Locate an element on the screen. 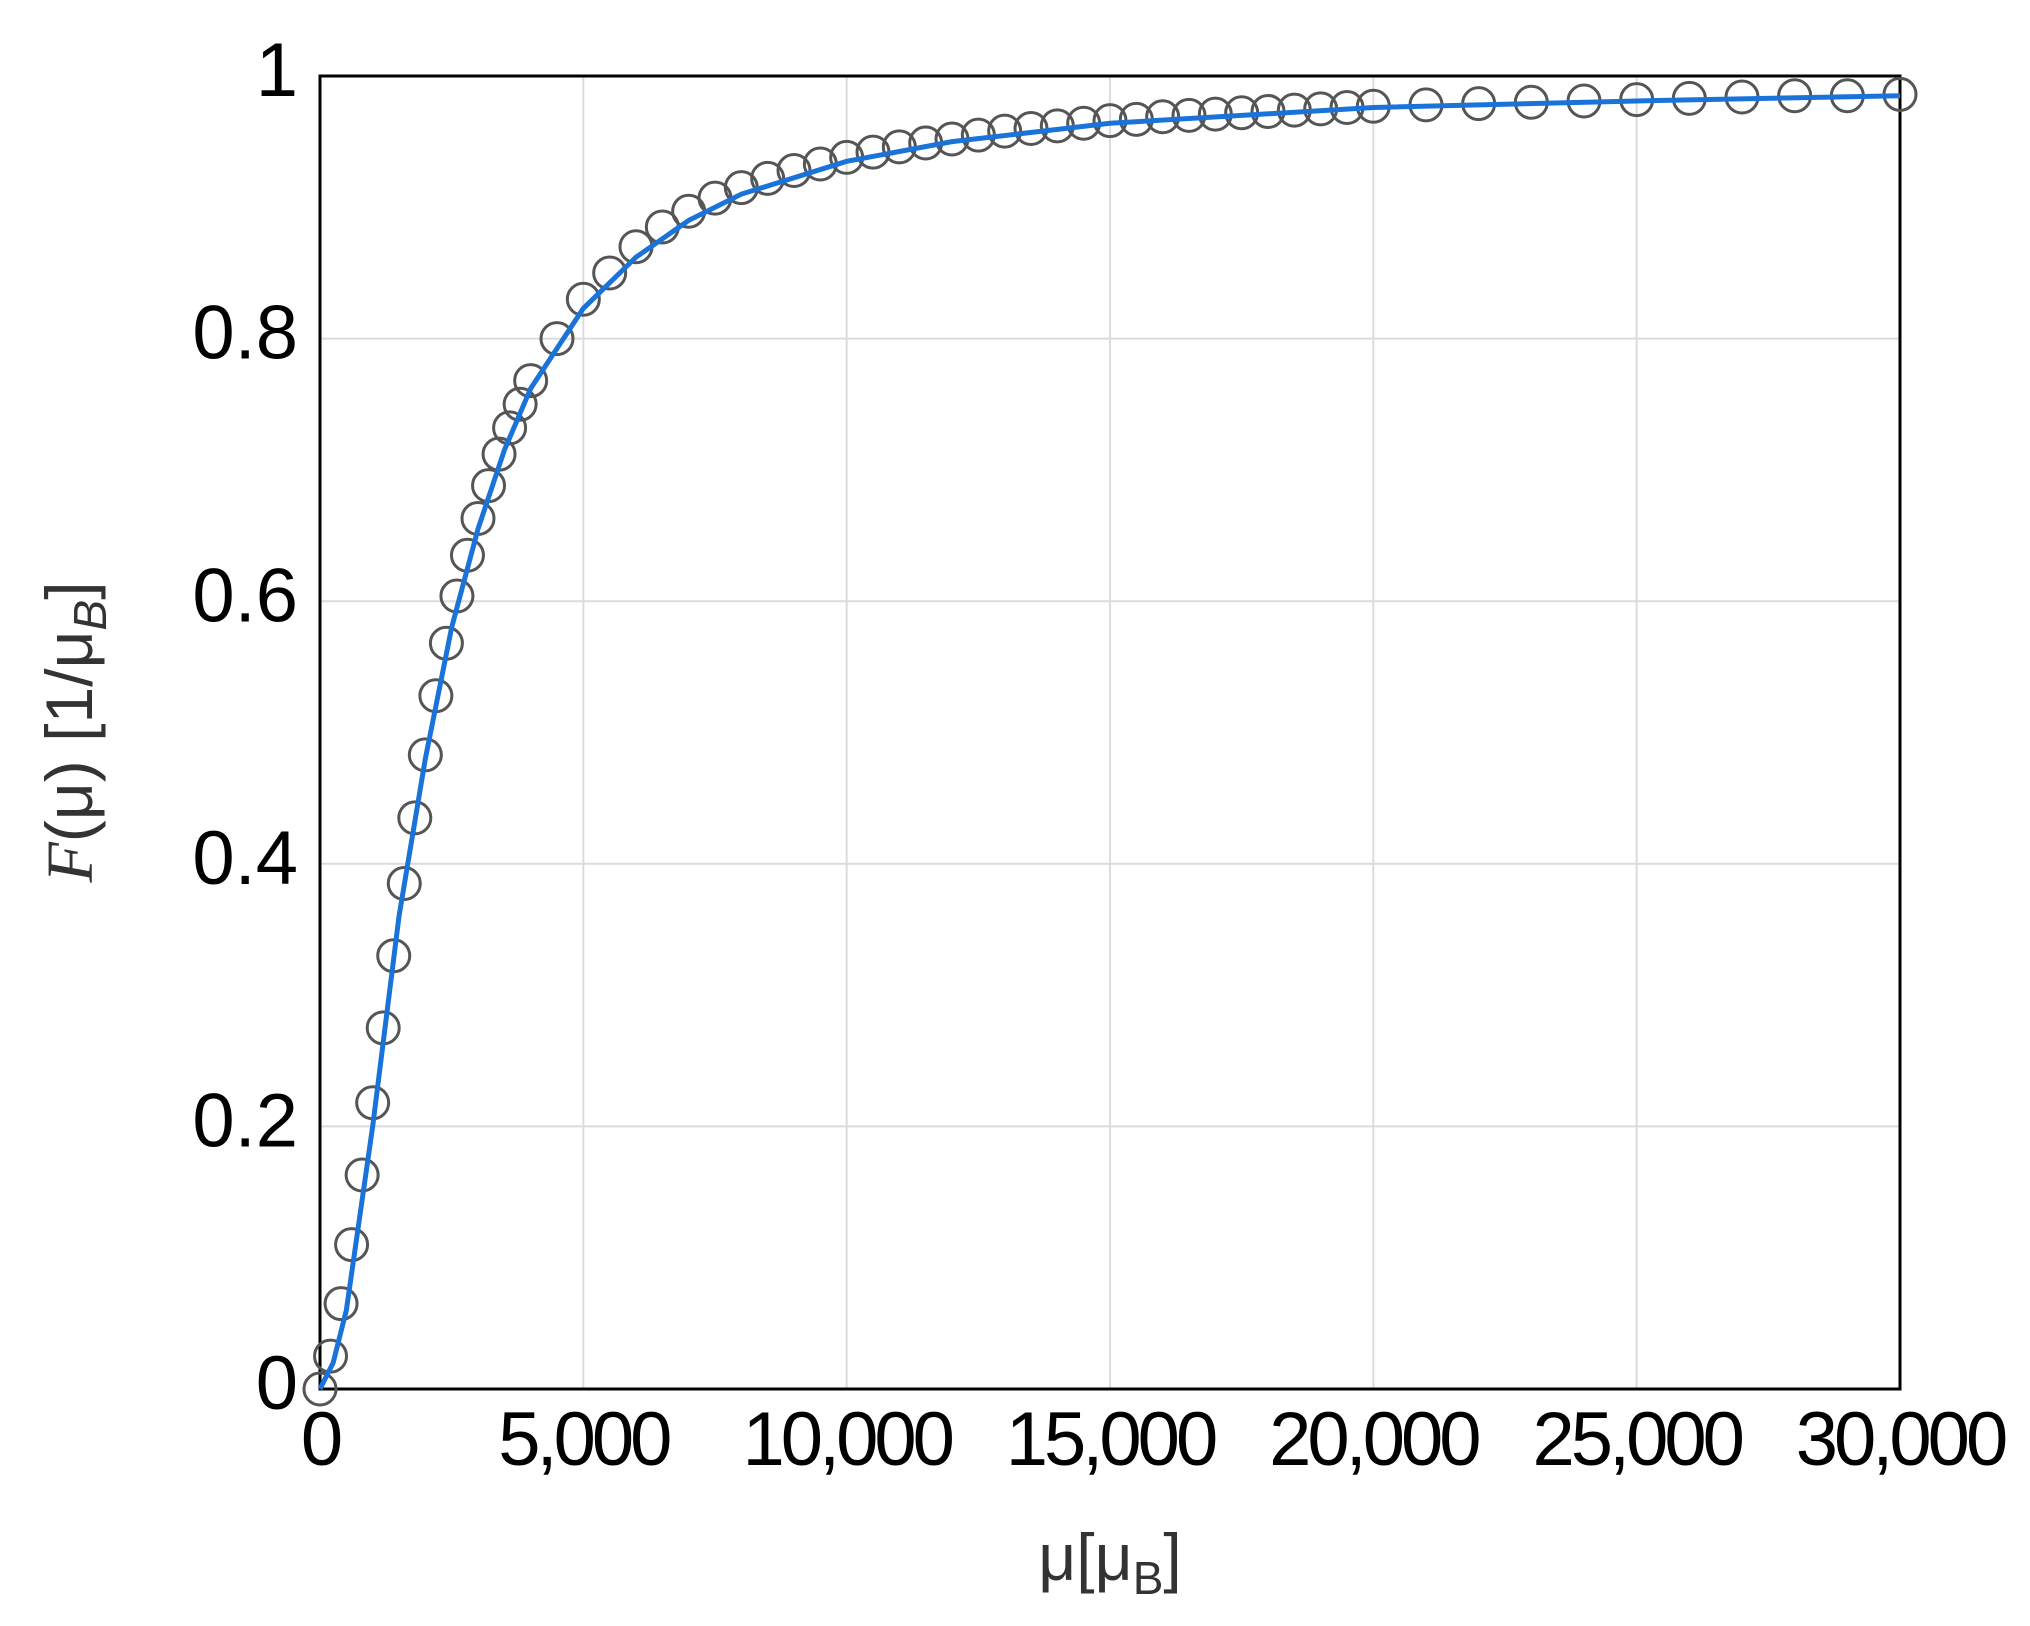 Image resolution: width=2030 pixels, height=1626 pixels. x-label-part: B is located at coordinates (1148, 1578).